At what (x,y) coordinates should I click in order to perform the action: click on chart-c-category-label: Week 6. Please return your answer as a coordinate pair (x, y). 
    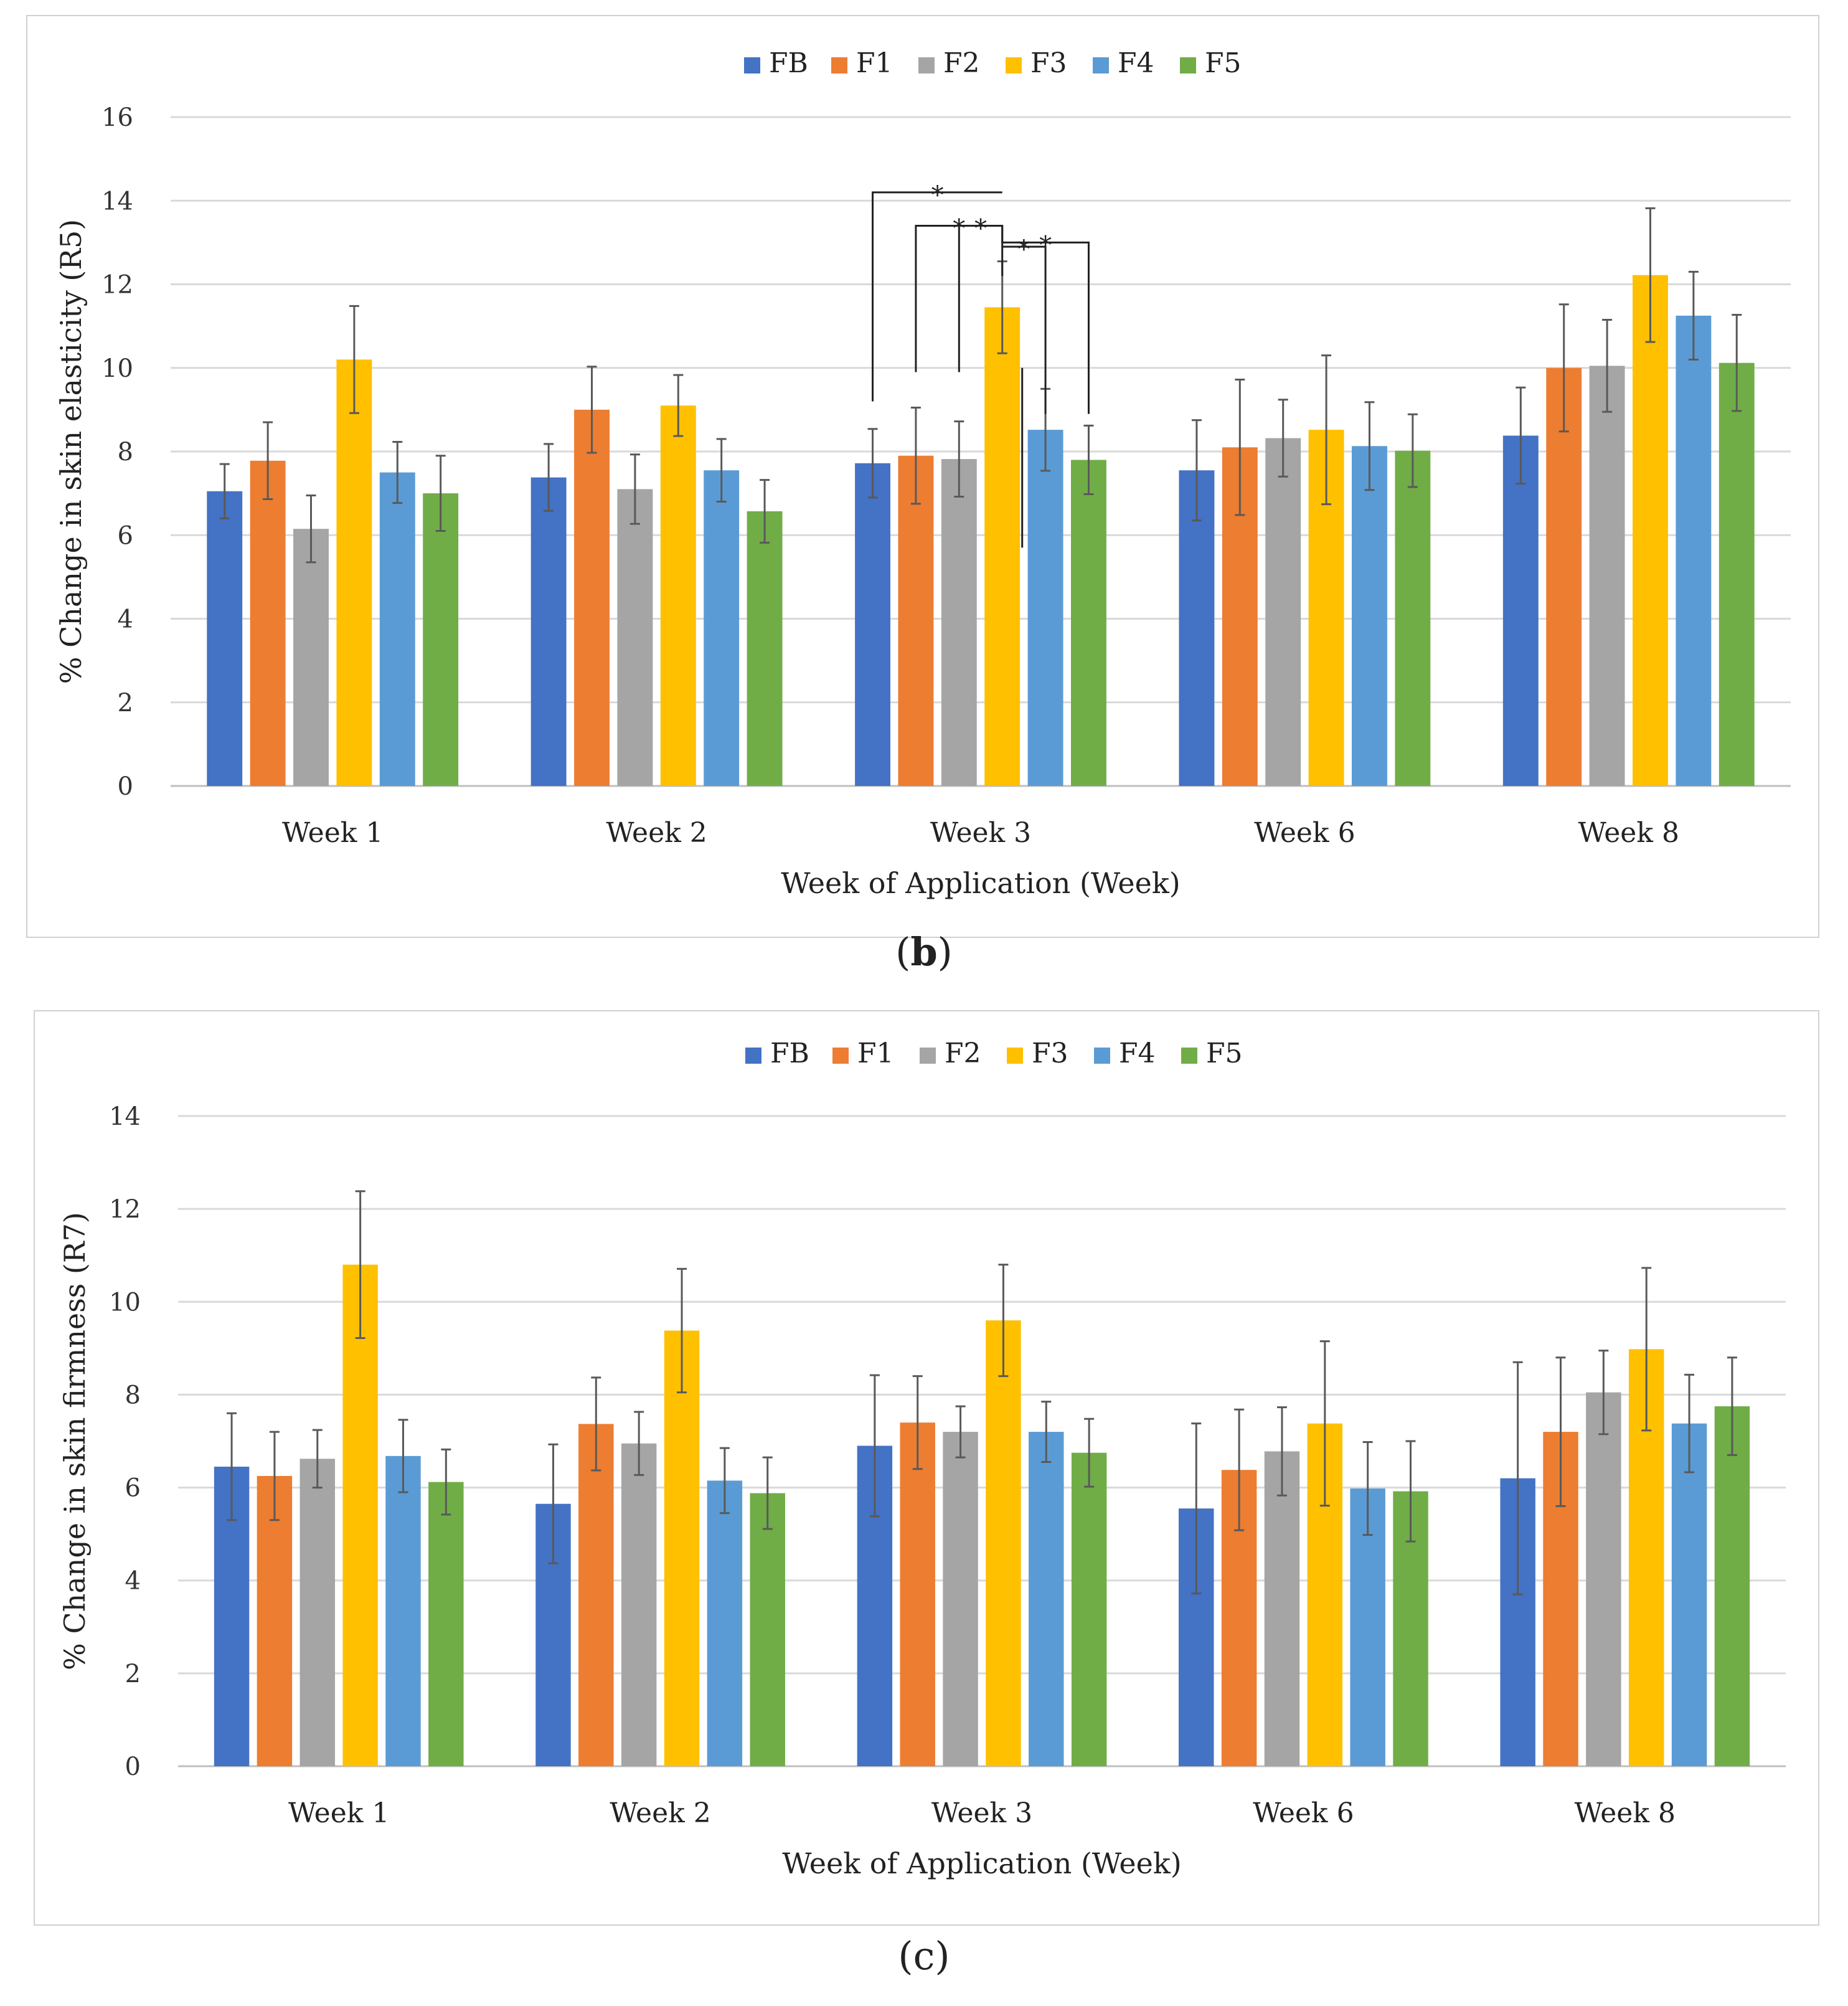
    Looking at the image, I should click on (1303, 1813).